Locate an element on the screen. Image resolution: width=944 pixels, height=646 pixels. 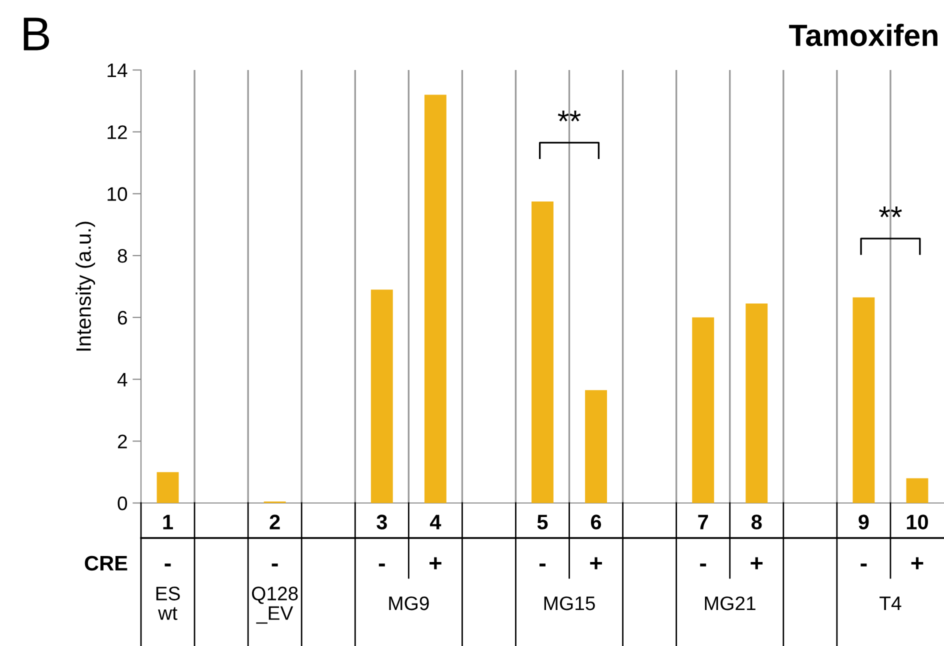
text: B is located at coordinates (37, 34).